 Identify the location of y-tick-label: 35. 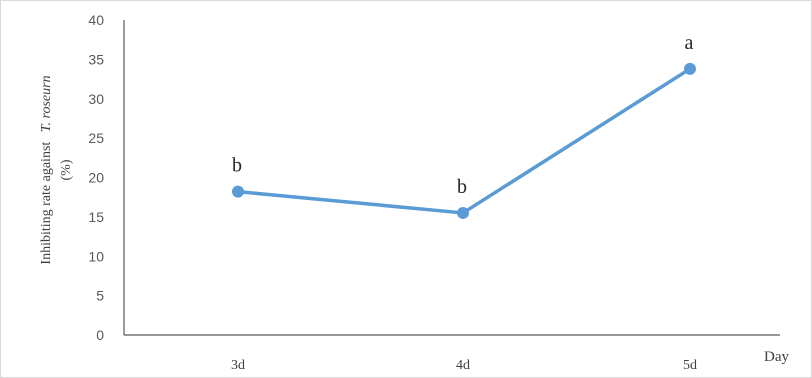
(96, 59).